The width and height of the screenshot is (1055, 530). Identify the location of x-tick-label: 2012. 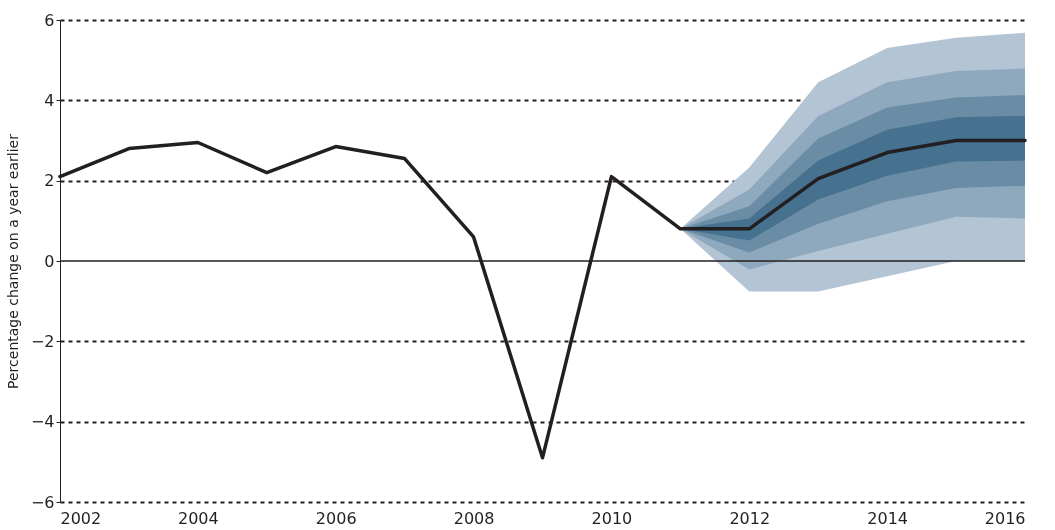
(750, 518).